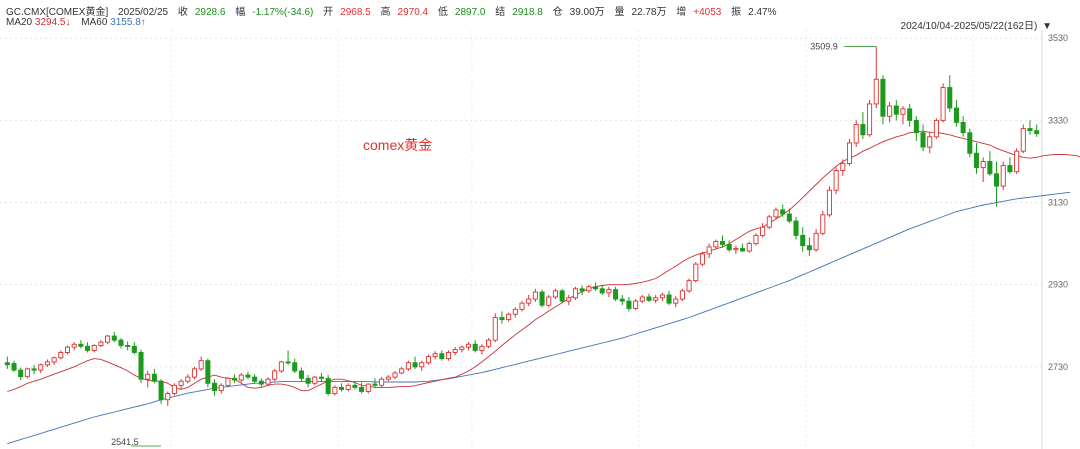 The width and height of the screenshot is (1080, 449). What do you see at coordinates (527, 12) in the screenshot?
I see `settle-value: 2918.8` at bounding box center [527, 12].